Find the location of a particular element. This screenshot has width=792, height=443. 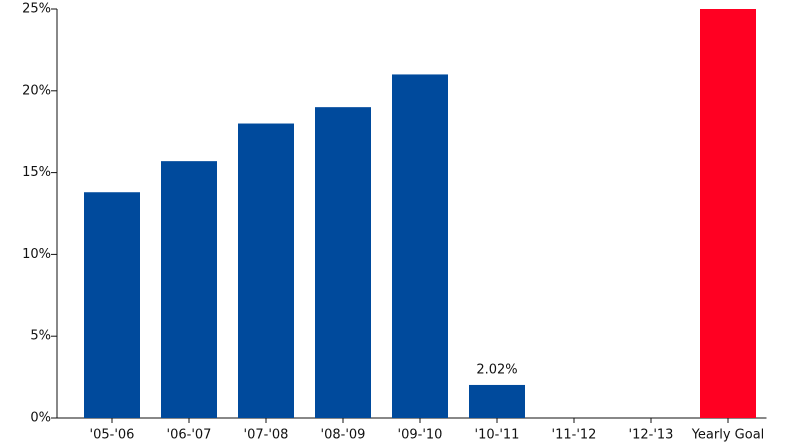

x-tick-label: '05-'06 is located at coordinates (112, 435).